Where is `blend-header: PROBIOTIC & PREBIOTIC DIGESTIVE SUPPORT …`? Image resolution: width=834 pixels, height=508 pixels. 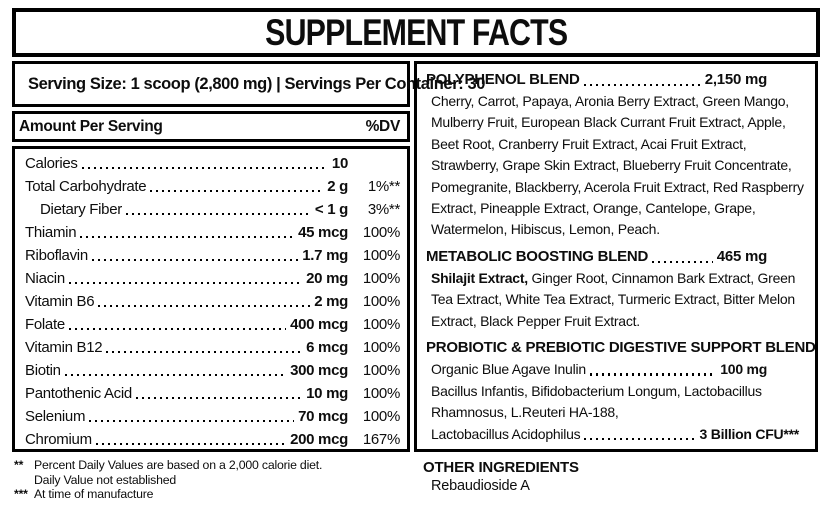 blend-header: PROBIOTIC & PREBIOTIC DIGESTIVE SUPPORT … is located at coordinates (621, 348).